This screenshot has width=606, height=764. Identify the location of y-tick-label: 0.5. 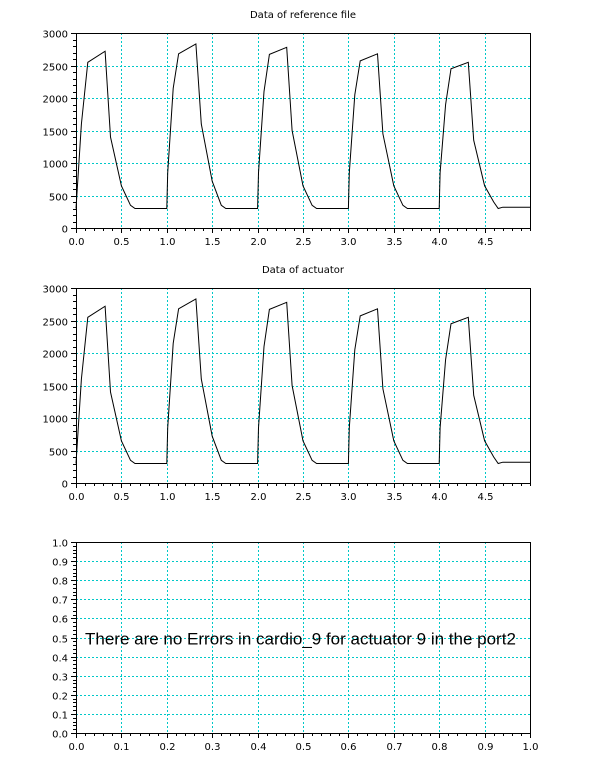
(60, 640).